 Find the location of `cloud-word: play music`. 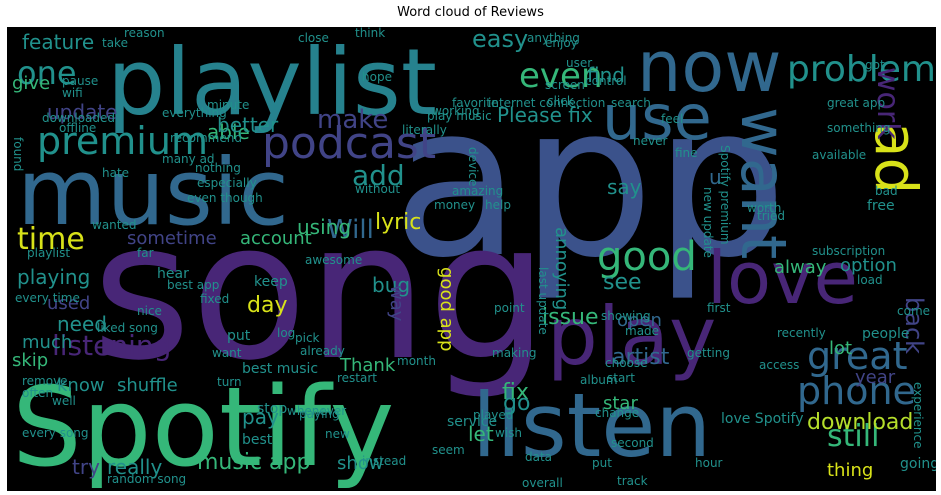

cloud-word: play music is located at coordinates (459, 116).